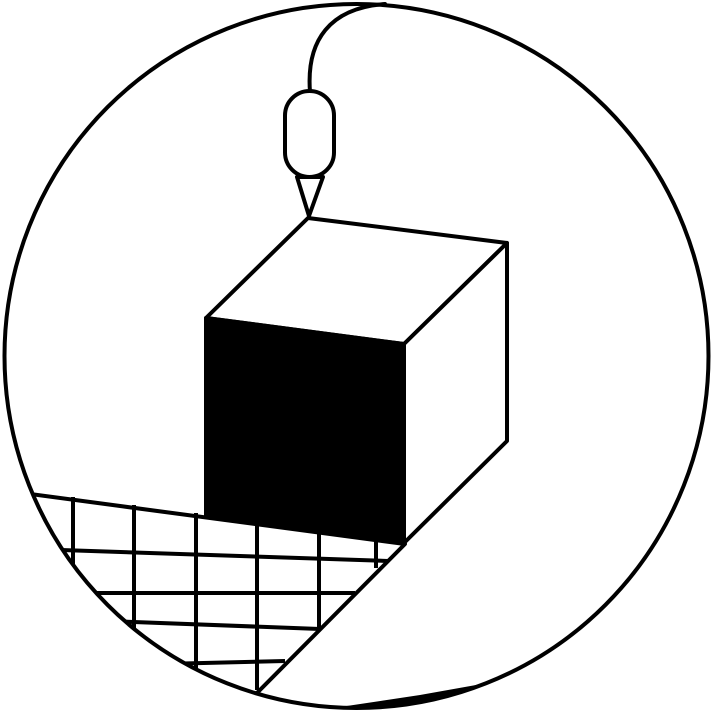  I want to click on print-head-icon, so click(309, 134).